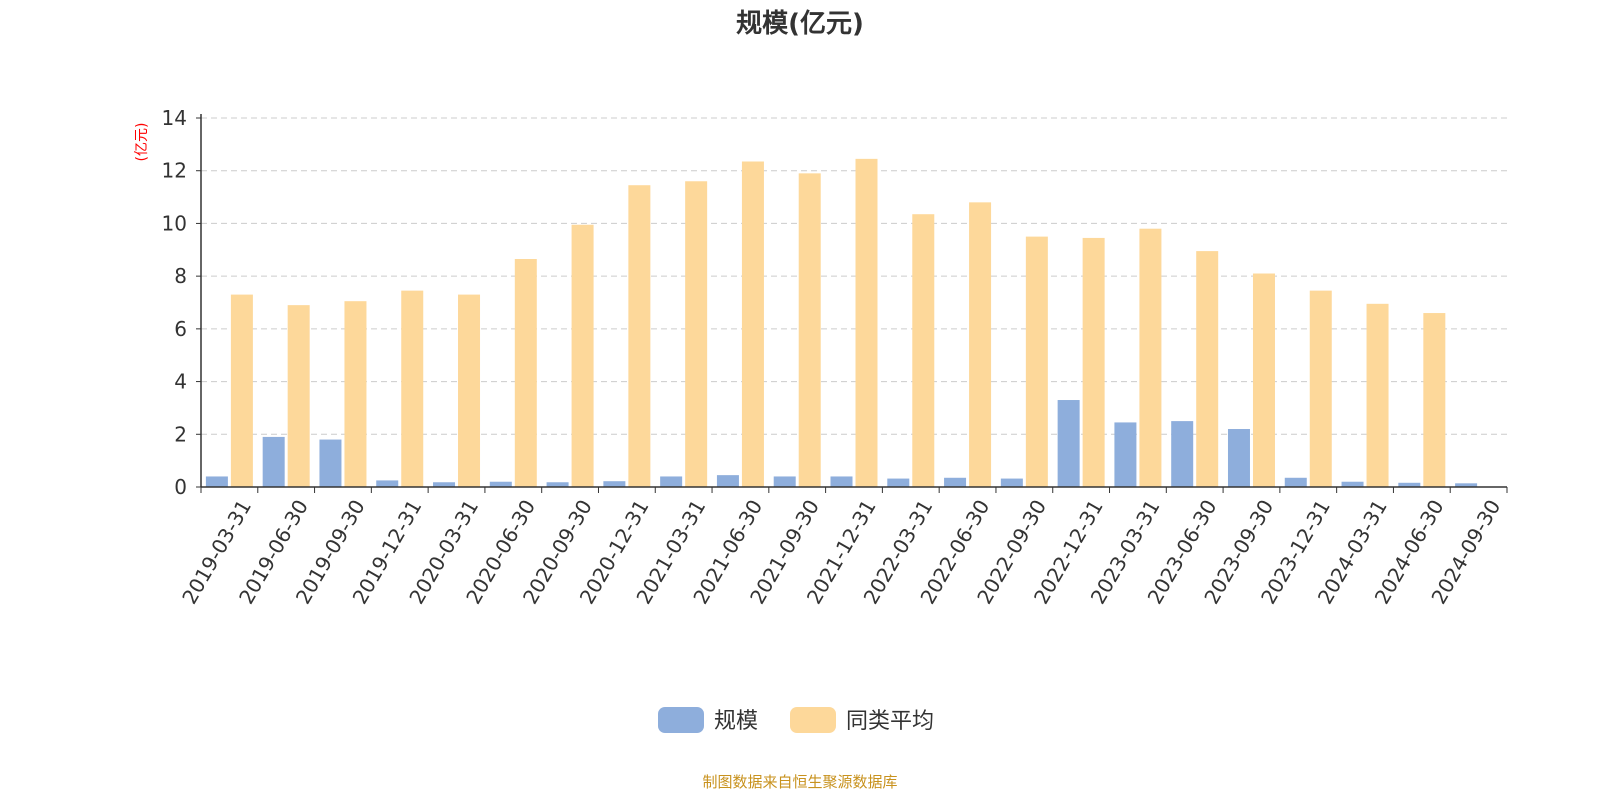 Image resolution: width=1600 pixels, height=800 pixels. What do you see at coordinates (174, 171) in the screenshot?
I see `y-tick-label: 12` at bounding box center [174, 171].